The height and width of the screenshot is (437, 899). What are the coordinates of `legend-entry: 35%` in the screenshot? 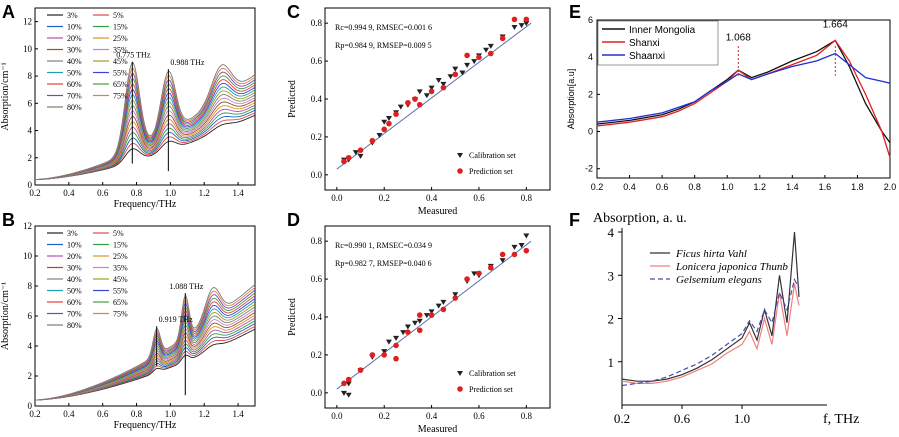 It's located at (120, 50).